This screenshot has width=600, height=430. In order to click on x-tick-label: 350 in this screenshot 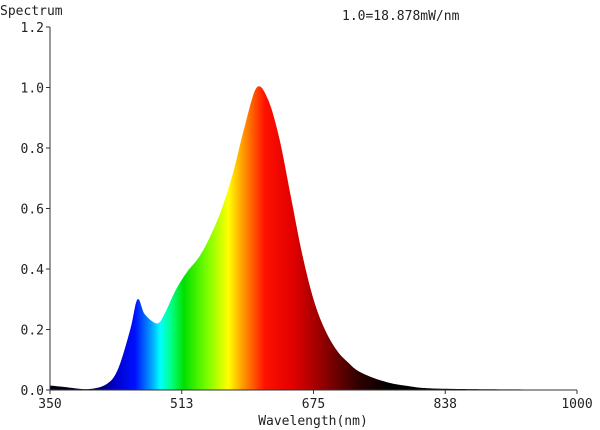, I will do `click(49, 404)`.